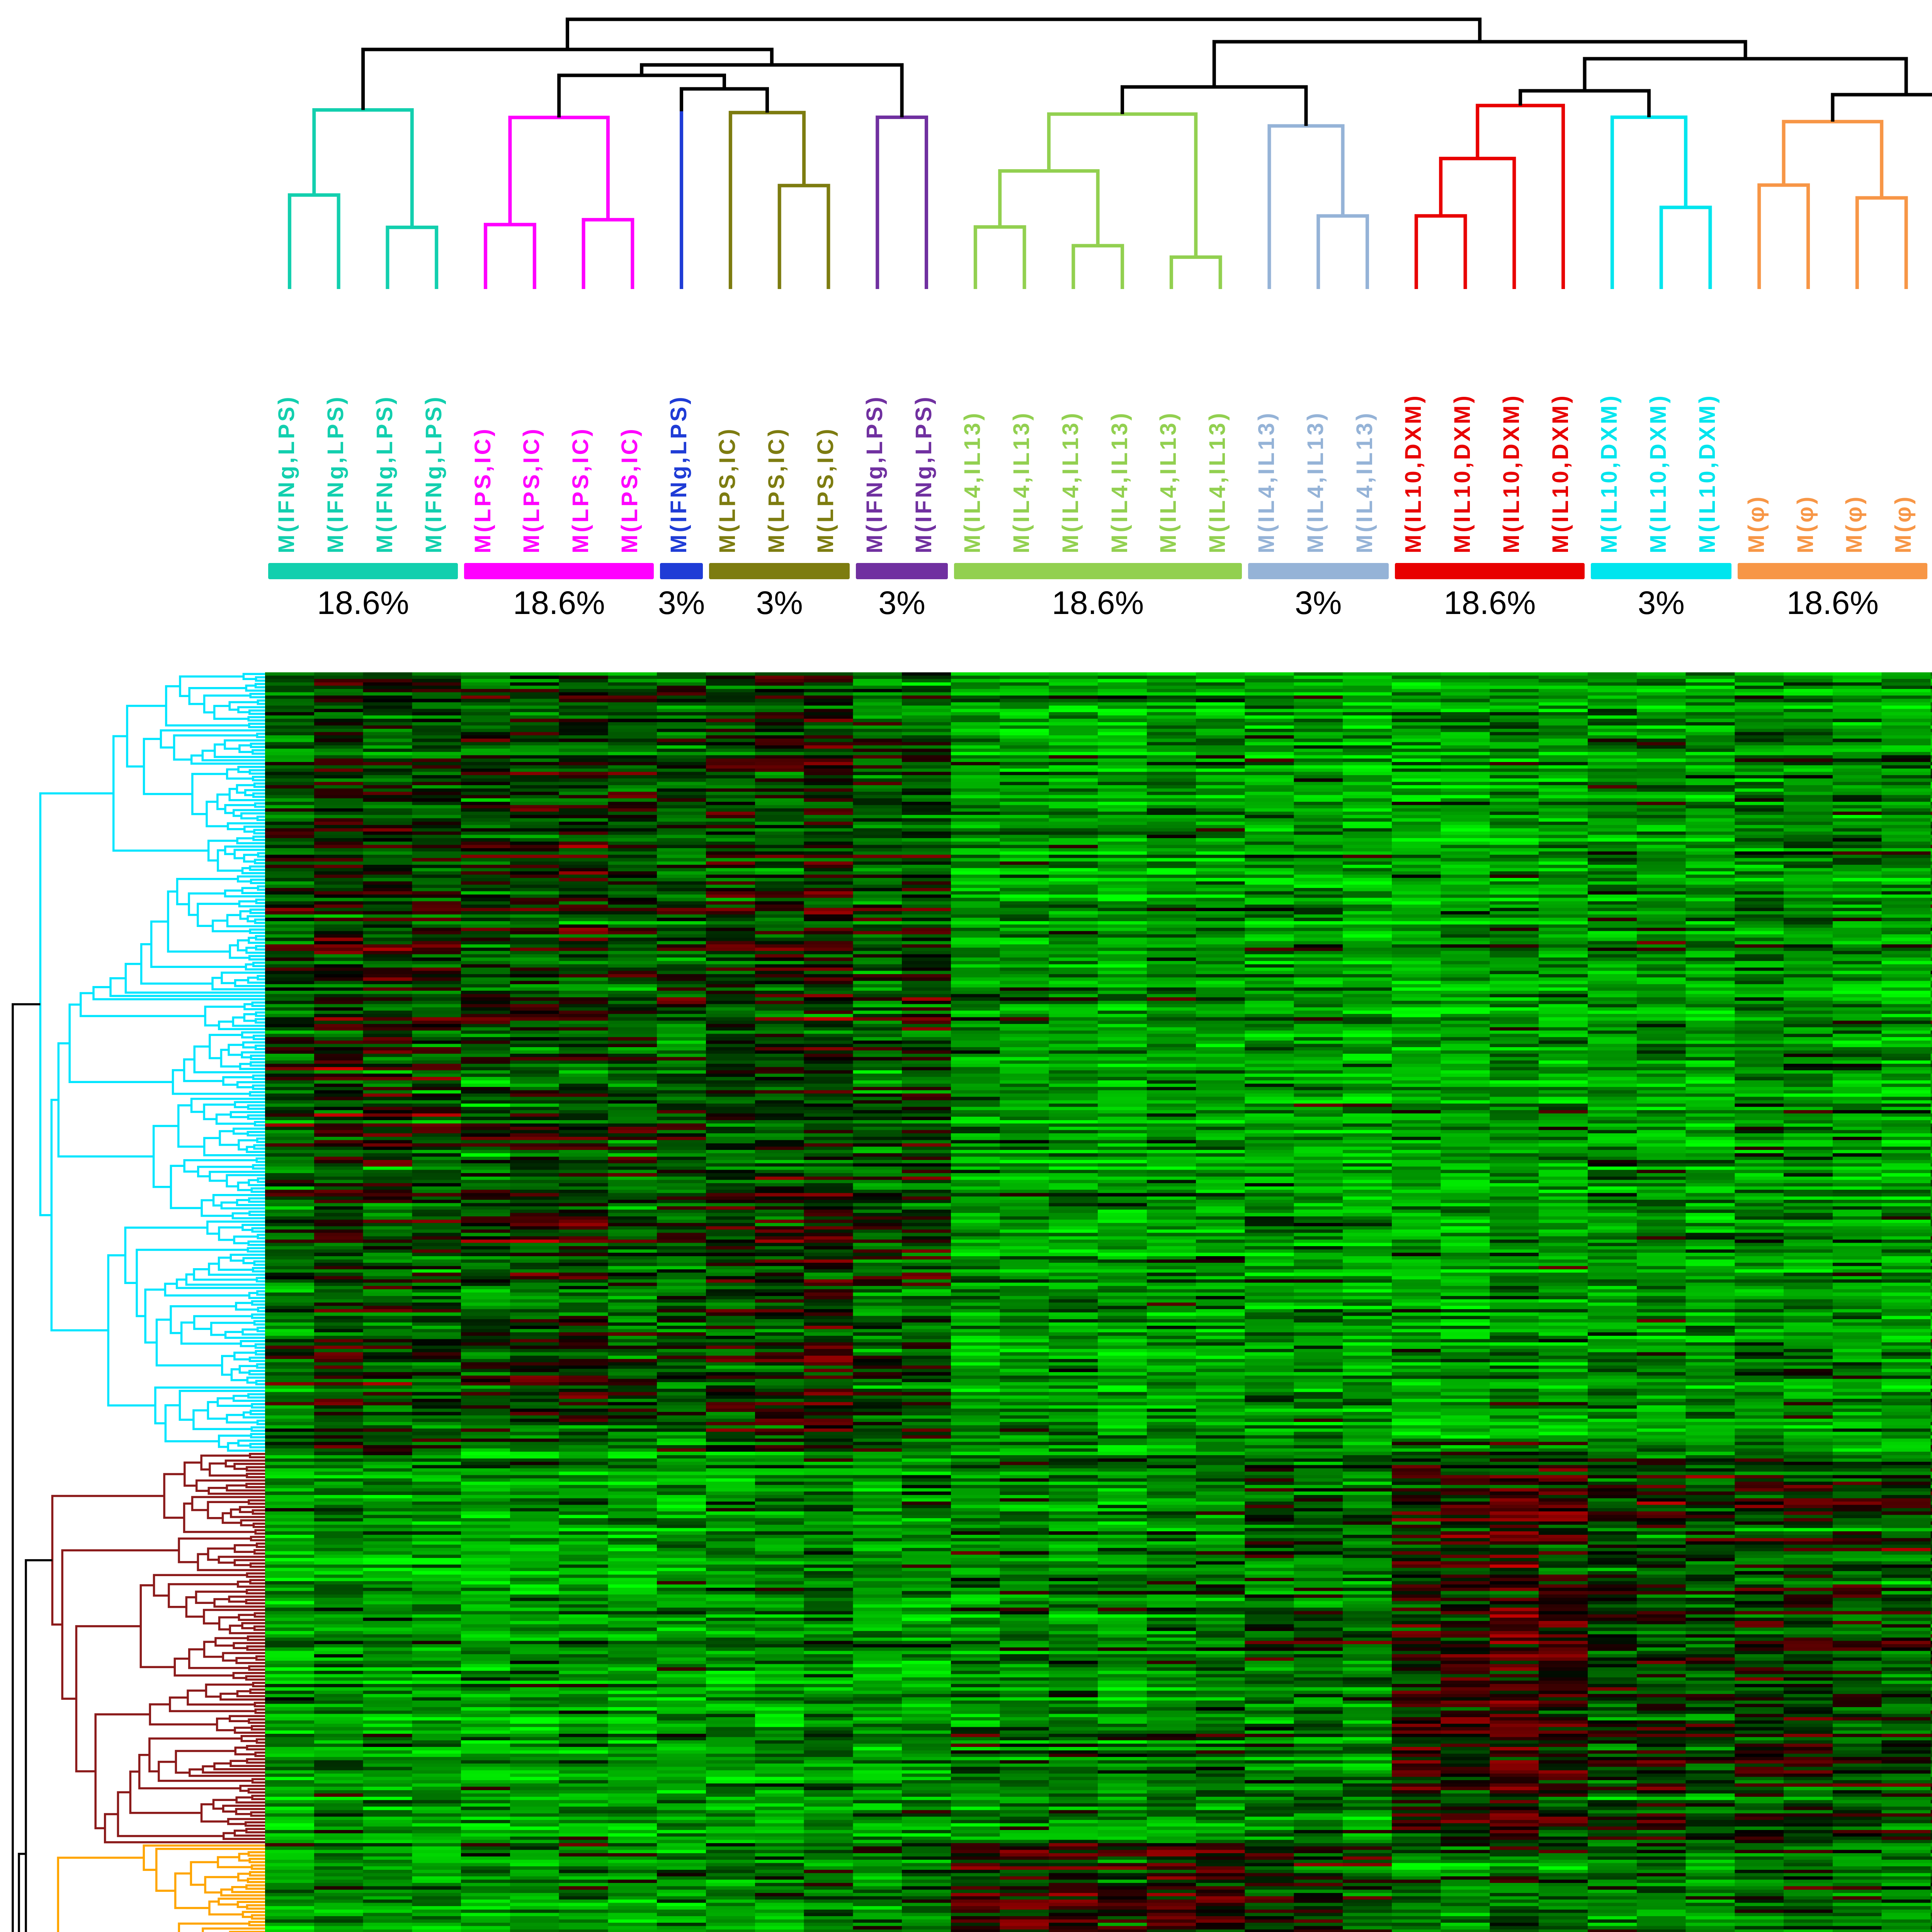 The image size is (1932, 1932). I want to click on column-dendrogram, so click(1109, 153).